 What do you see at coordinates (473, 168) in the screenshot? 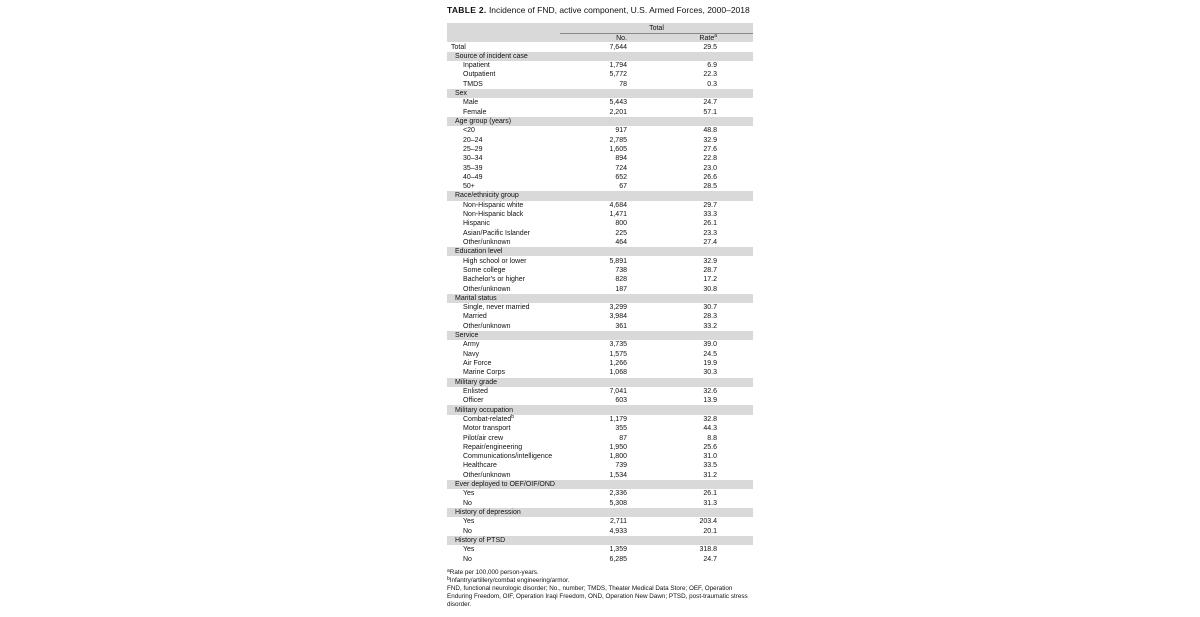
I see `row-label-text: 35–39` at bounding box center [473, 168].